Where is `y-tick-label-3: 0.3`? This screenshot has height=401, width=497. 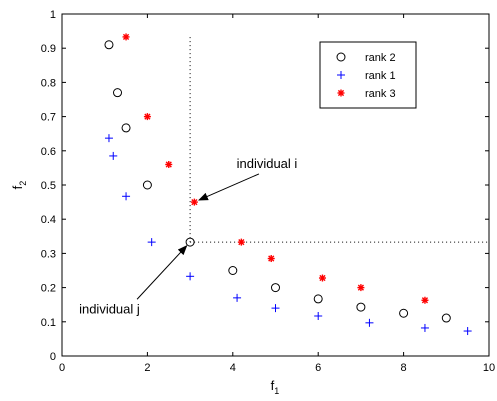 y-tick-label-3: 0.3 is located at coordinates (48, 254).